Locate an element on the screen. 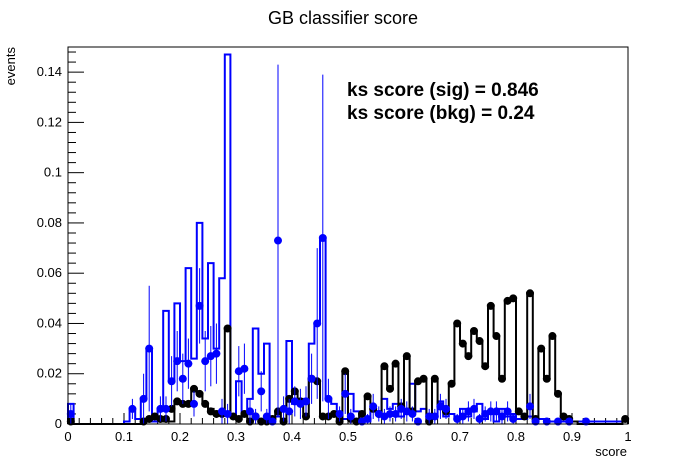  x-tick-label: 1 is located at coordinates (627, 436).